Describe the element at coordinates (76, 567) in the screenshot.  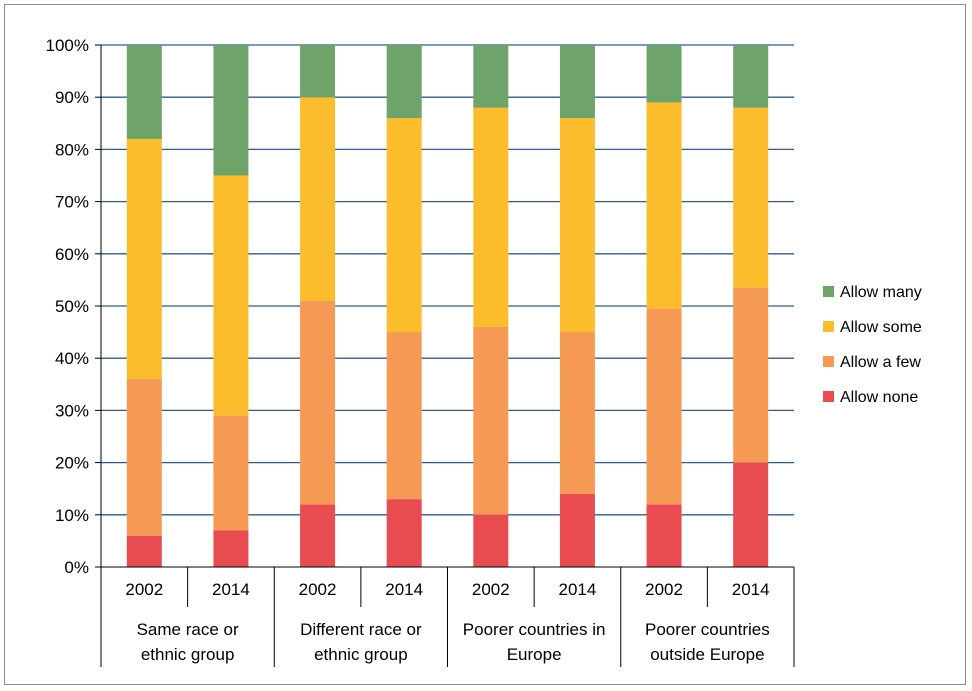
I see `y-tick-label: 0%` at that location.